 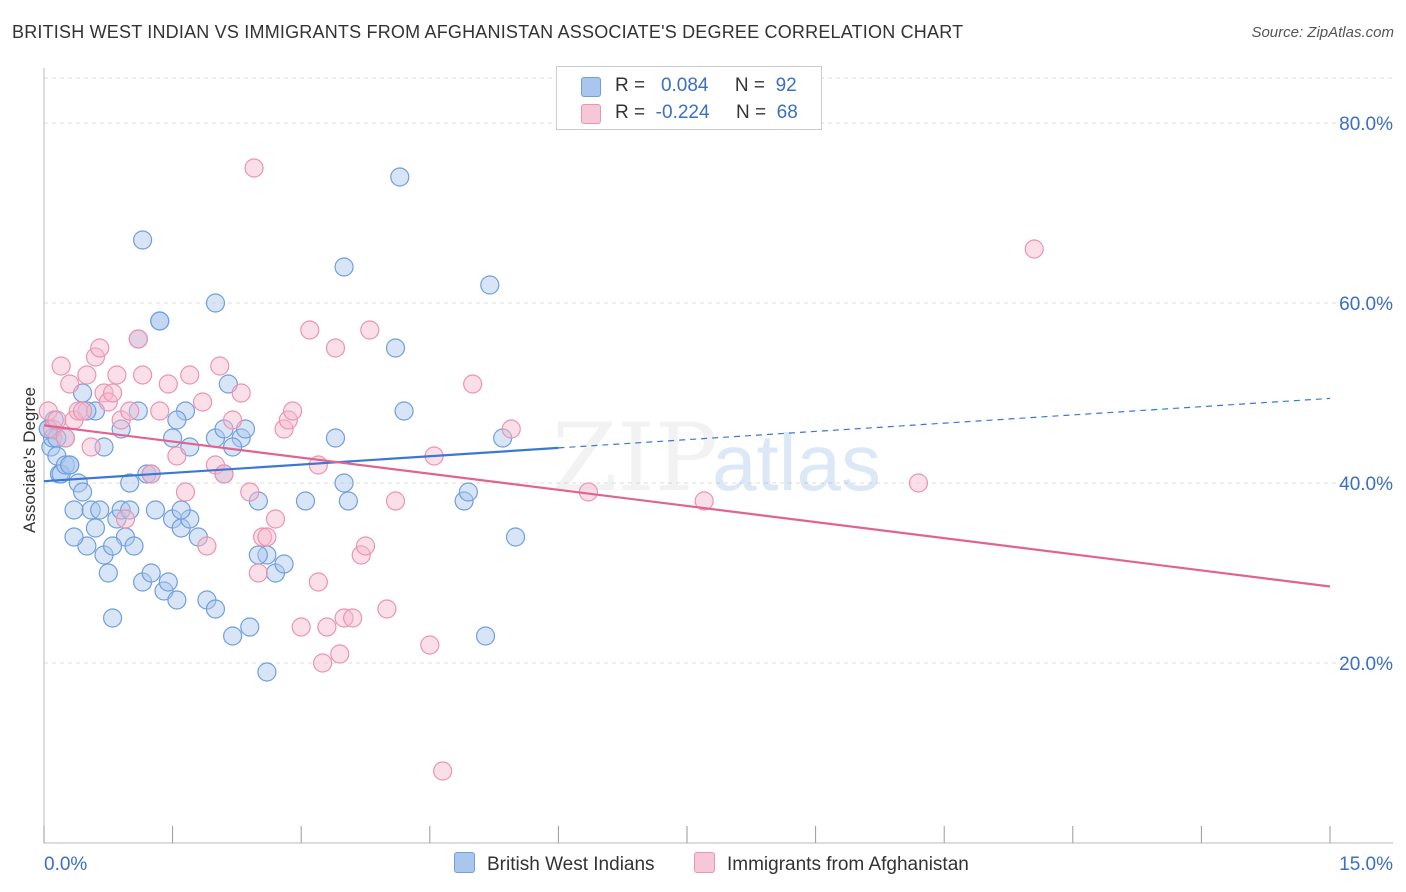 I want to click on legend-item-immigrants-afghanistan: Immigrants from Afghanistan, so click(x=831, y=864).